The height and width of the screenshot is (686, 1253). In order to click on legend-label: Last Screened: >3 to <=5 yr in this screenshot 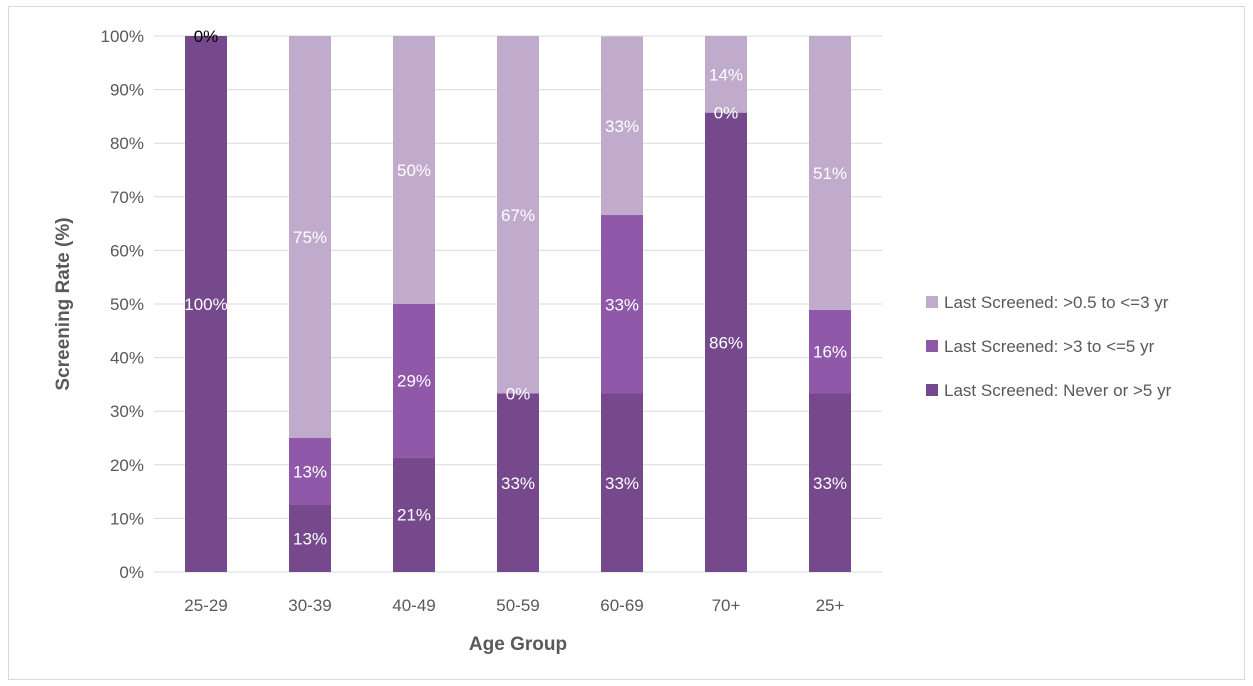, I will do `click(1049, 346)`.